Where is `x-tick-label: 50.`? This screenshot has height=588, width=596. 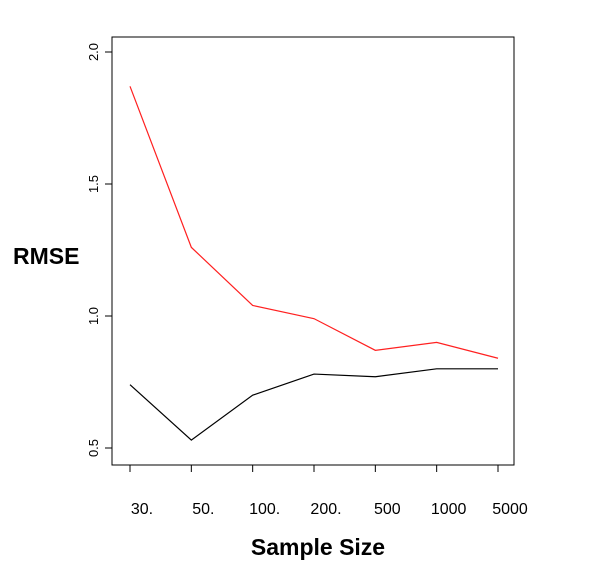 x-tick-label: 50. is located at coordinates (203, 509).